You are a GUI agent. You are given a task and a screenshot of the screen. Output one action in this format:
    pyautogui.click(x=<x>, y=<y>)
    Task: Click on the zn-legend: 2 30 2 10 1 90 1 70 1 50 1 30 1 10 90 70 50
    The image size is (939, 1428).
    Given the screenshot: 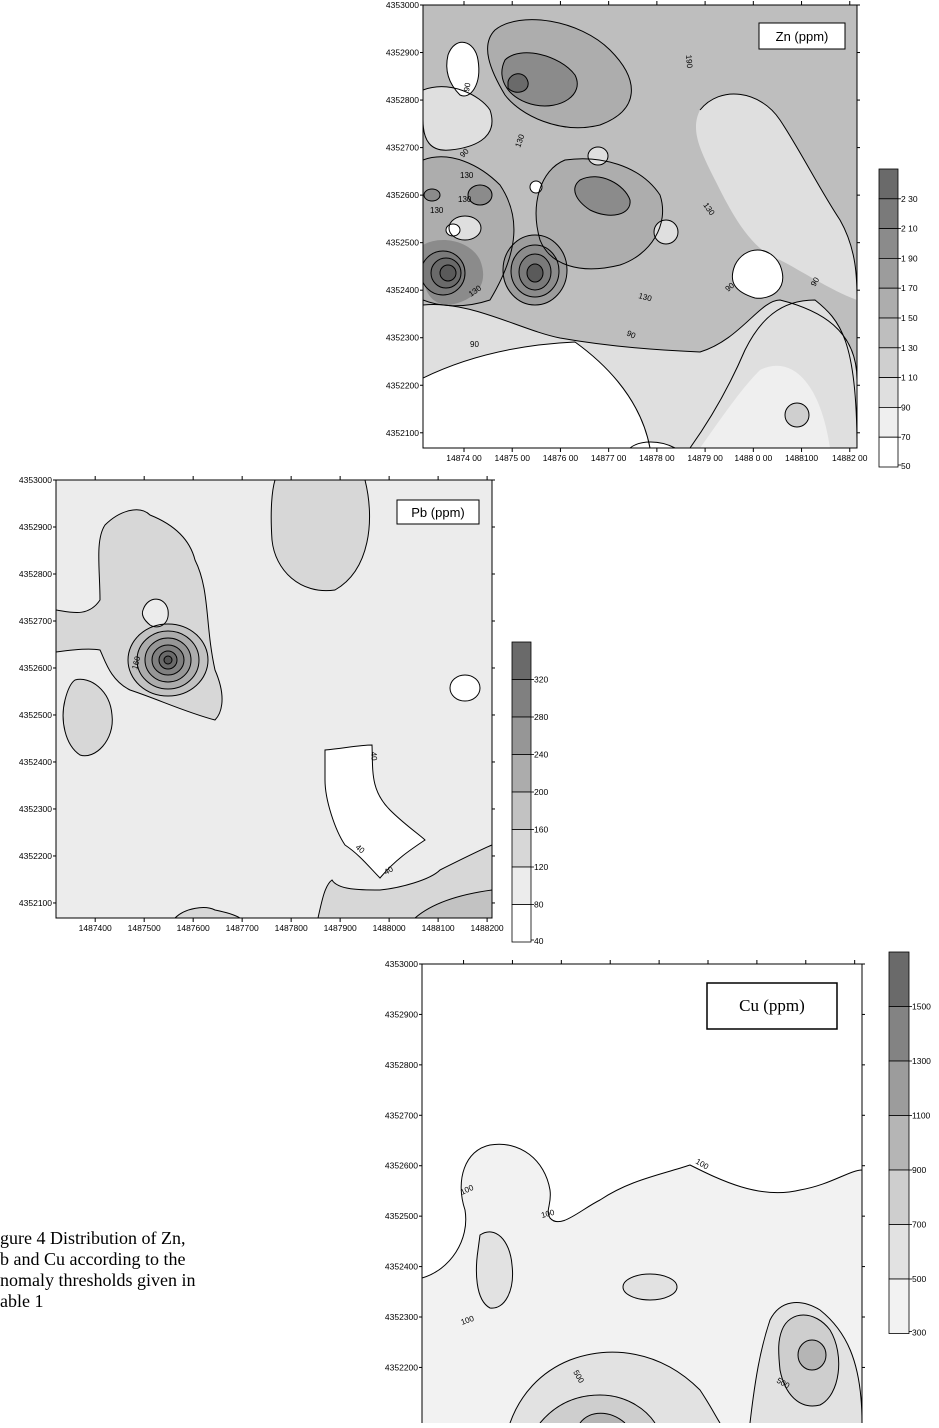 What is the action you would take?
    pyautogui.click(x=898, y=319)
    